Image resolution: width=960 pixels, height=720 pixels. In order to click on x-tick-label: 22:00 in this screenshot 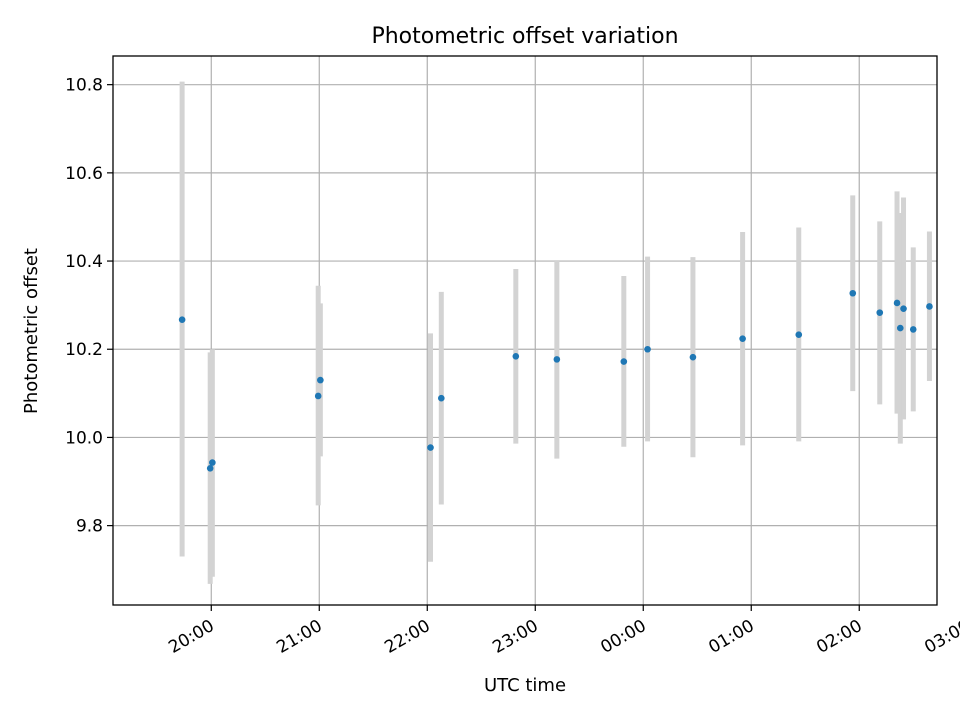, I will do `click(407, 637)`.